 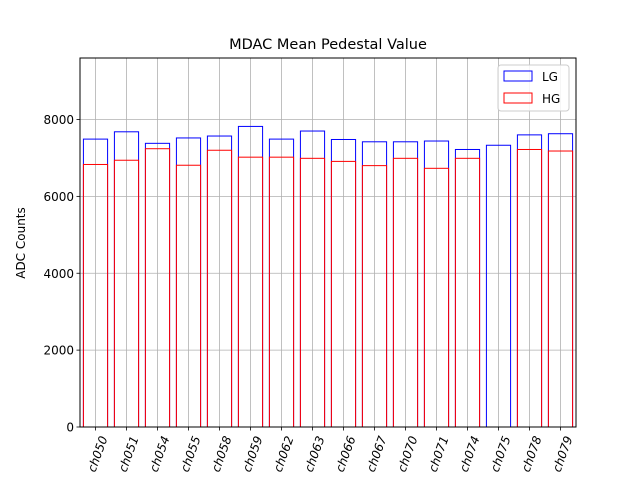 What do you see at coordinates (70, 428) in the screenshot?
I see `y-tick-label: 0` at bounding box center [70, 428].